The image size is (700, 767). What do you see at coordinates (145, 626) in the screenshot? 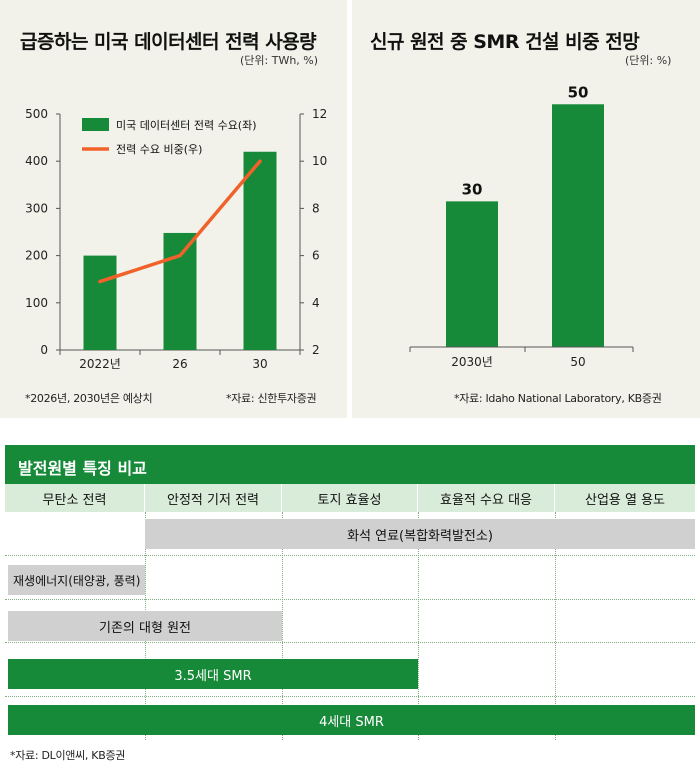
I see `table-row-bar: 기존의 대형 원전` at bounding box center [145, 626].